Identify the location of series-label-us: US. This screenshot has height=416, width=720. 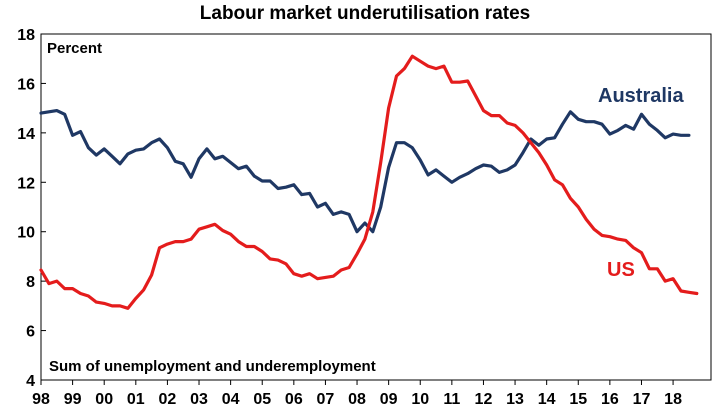
(621, 270).